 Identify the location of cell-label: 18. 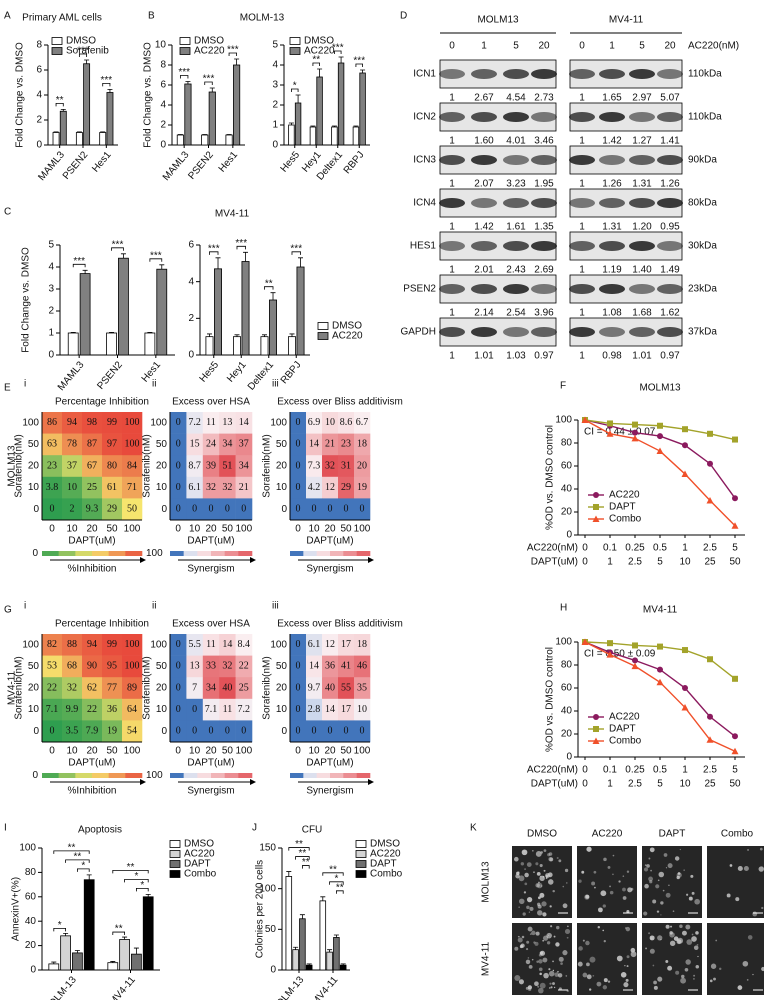
(362, 444).